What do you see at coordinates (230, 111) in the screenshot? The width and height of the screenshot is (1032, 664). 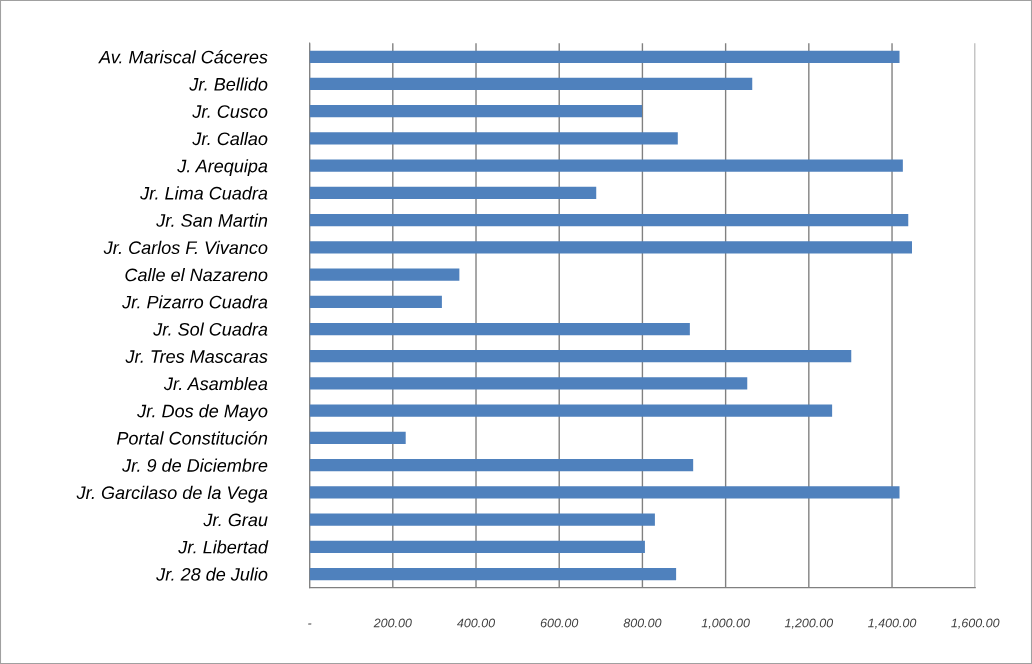 I see `y-tick-label: Jr. Cusco` at bounding box center [230, 111].